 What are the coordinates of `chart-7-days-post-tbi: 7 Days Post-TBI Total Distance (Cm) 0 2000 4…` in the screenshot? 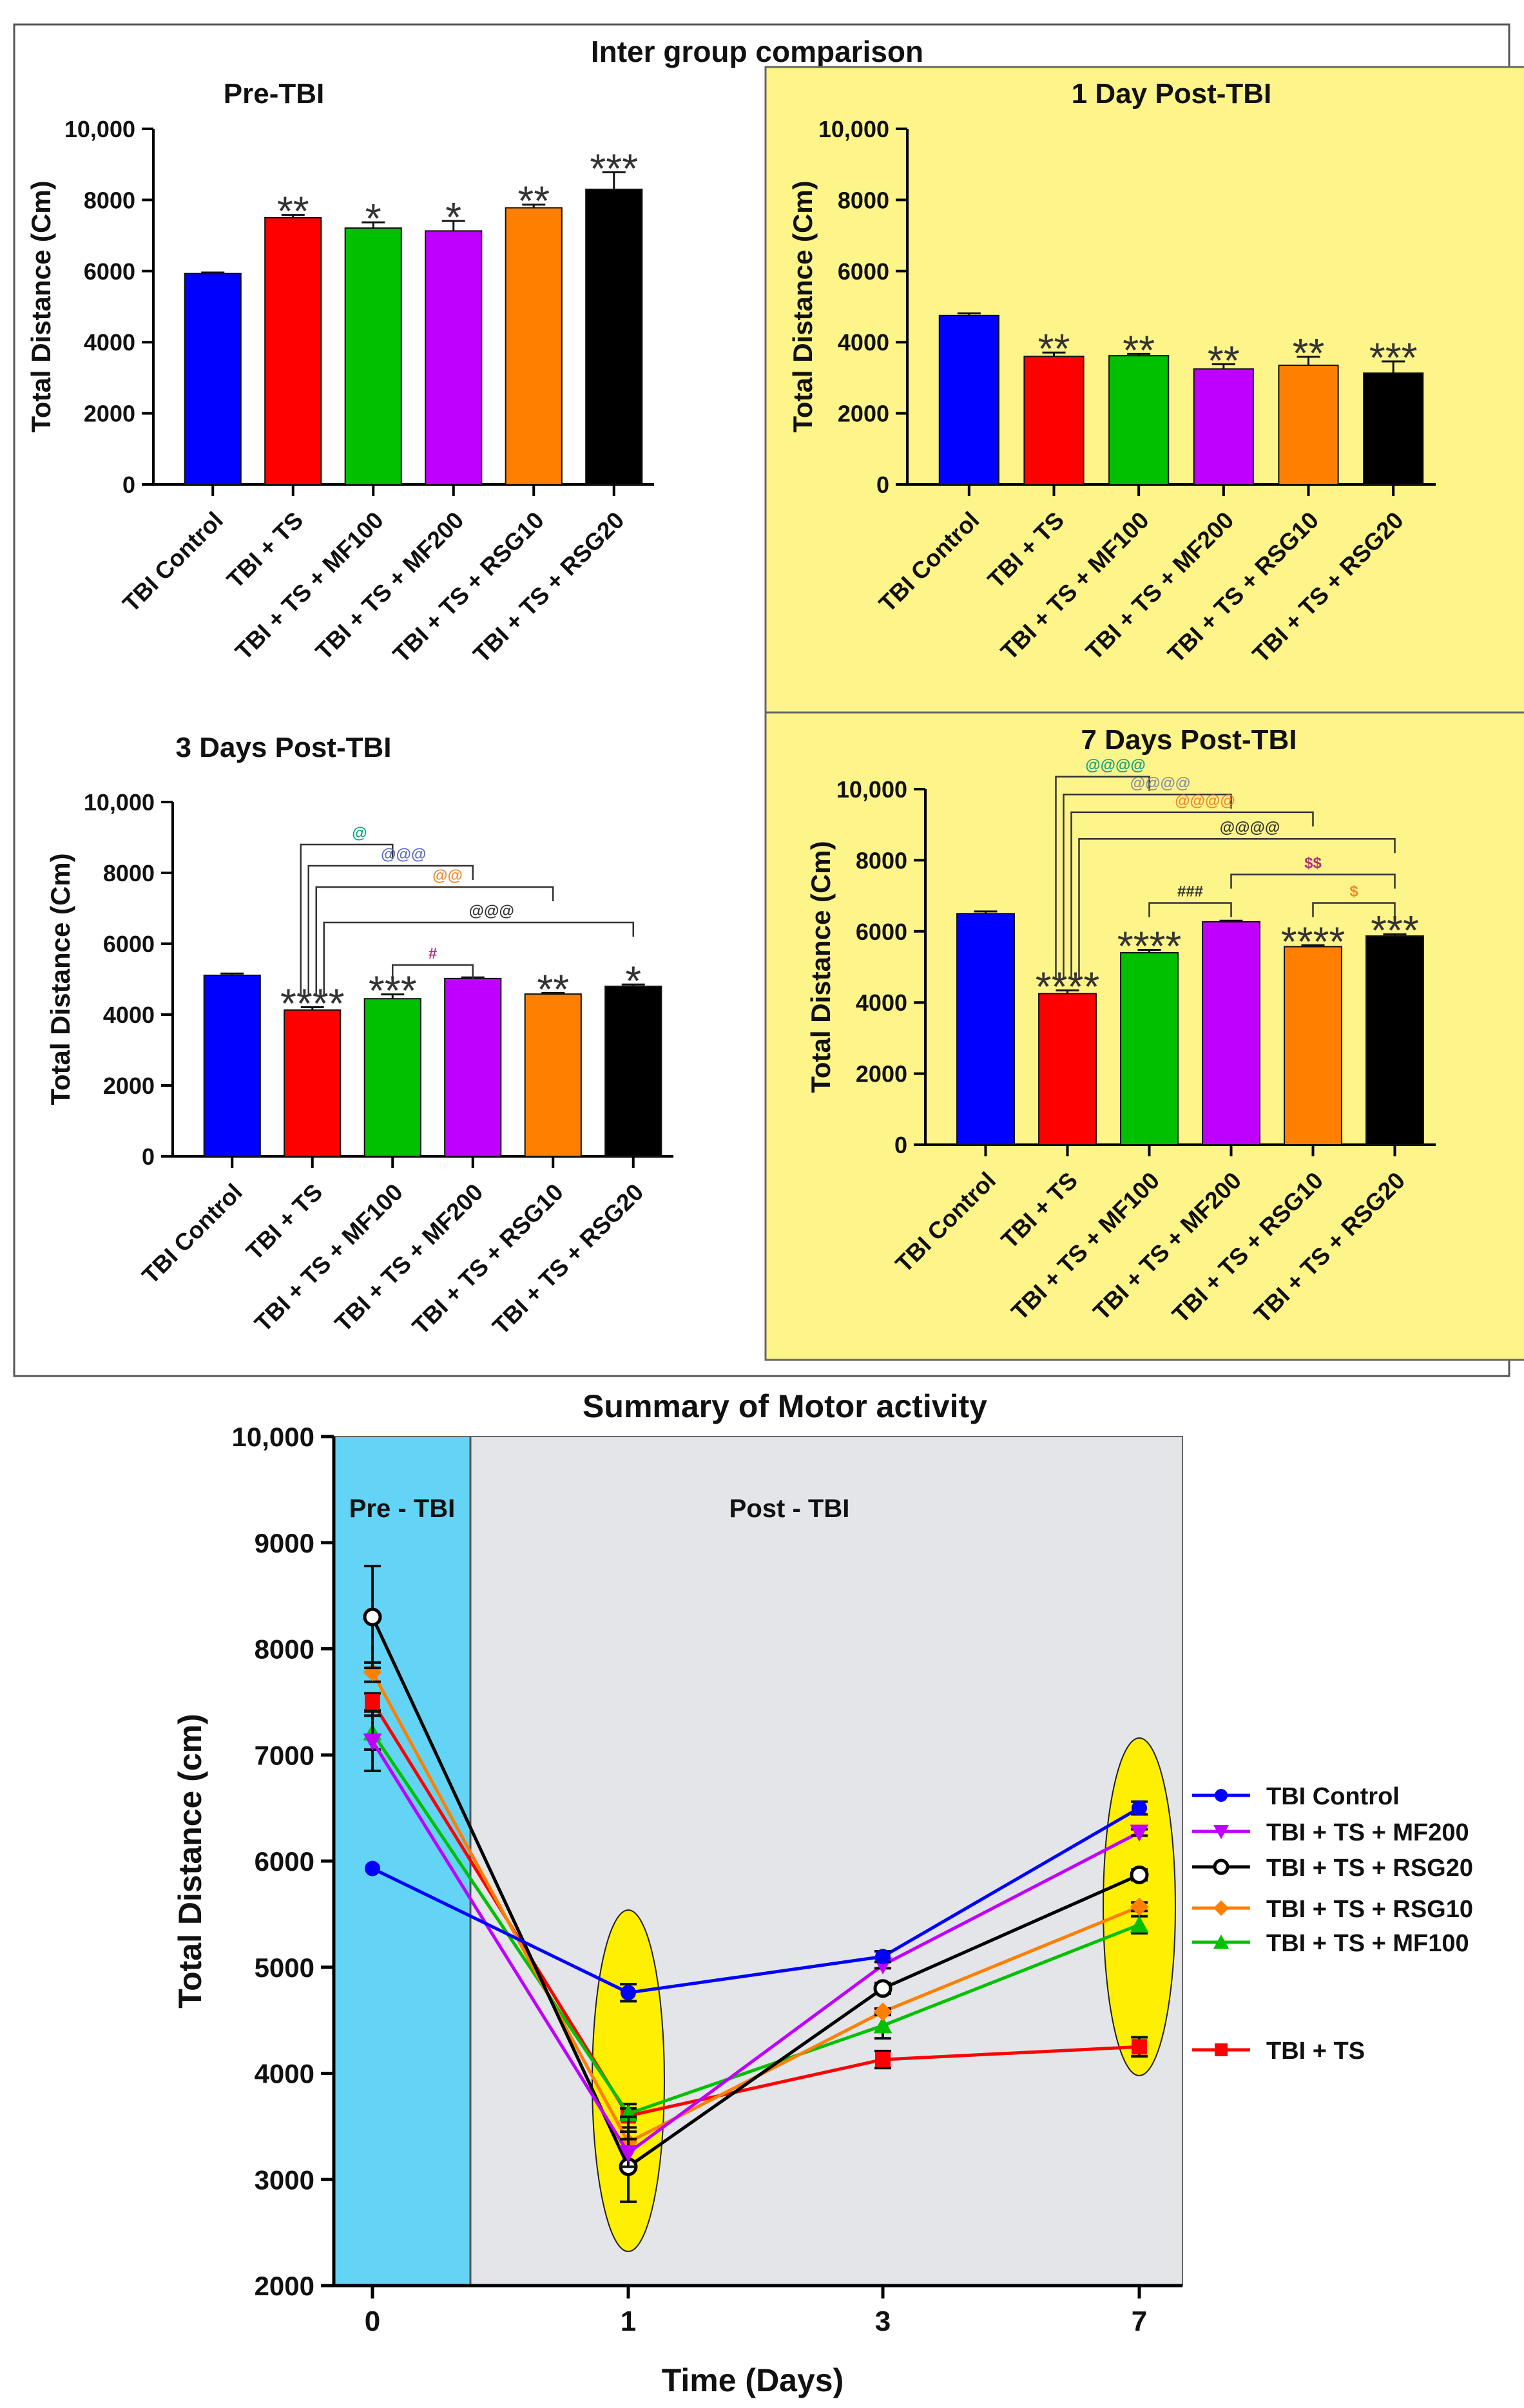 It's located at (1144, 1036).